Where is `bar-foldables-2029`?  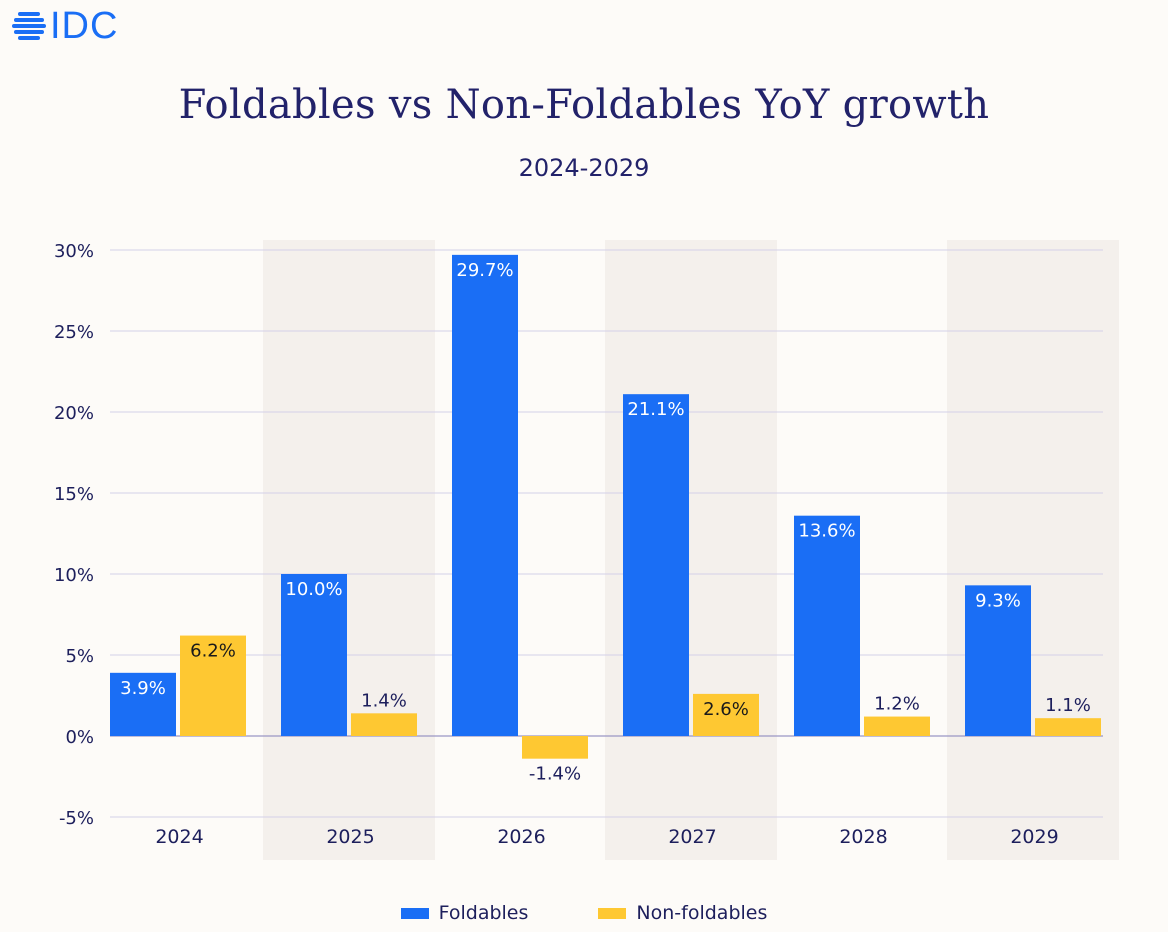
bar-foldables-2029 is located at coordinates (998, 660).